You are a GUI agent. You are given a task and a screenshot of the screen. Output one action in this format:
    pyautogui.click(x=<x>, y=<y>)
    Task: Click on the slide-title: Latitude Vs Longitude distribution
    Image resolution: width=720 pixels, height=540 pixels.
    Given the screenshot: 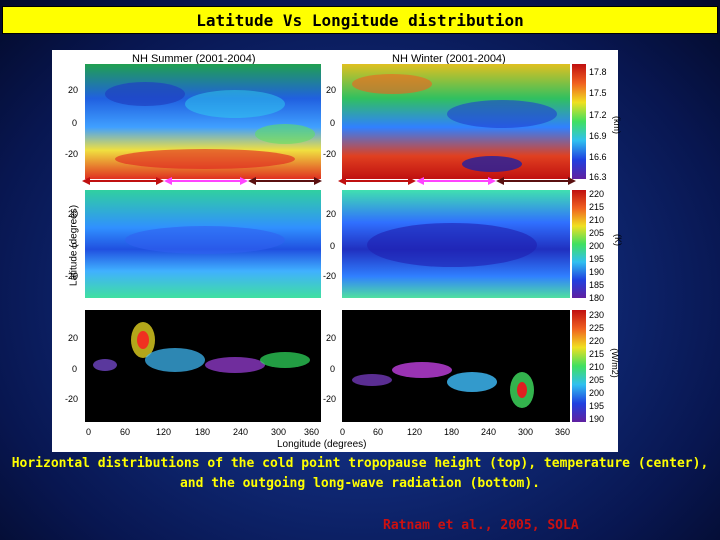 What is the action you would take?
    pyautogui.click(x=360, y=20)
    